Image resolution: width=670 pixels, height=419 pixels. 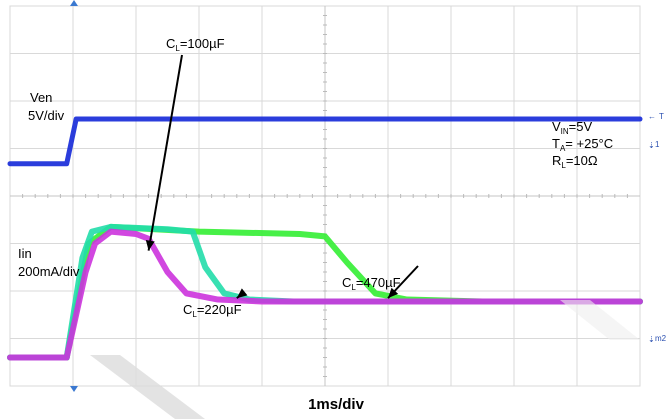 What do you see at coordinates (651, 145) in the screenshot?
I see `ch1-marker: ⇣` at bounding box center [651, 145].